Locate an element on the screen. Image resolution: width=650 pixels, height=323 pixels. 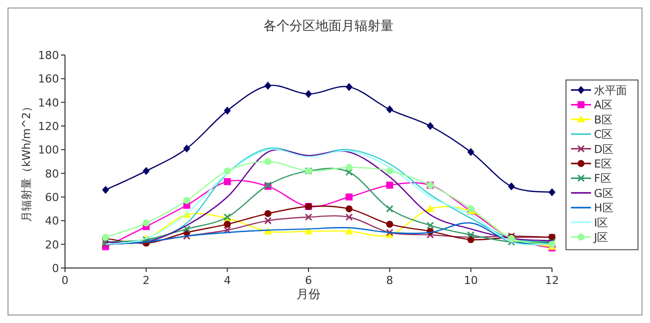
x-tick-label: 12 is located at coordinates (552, 280).